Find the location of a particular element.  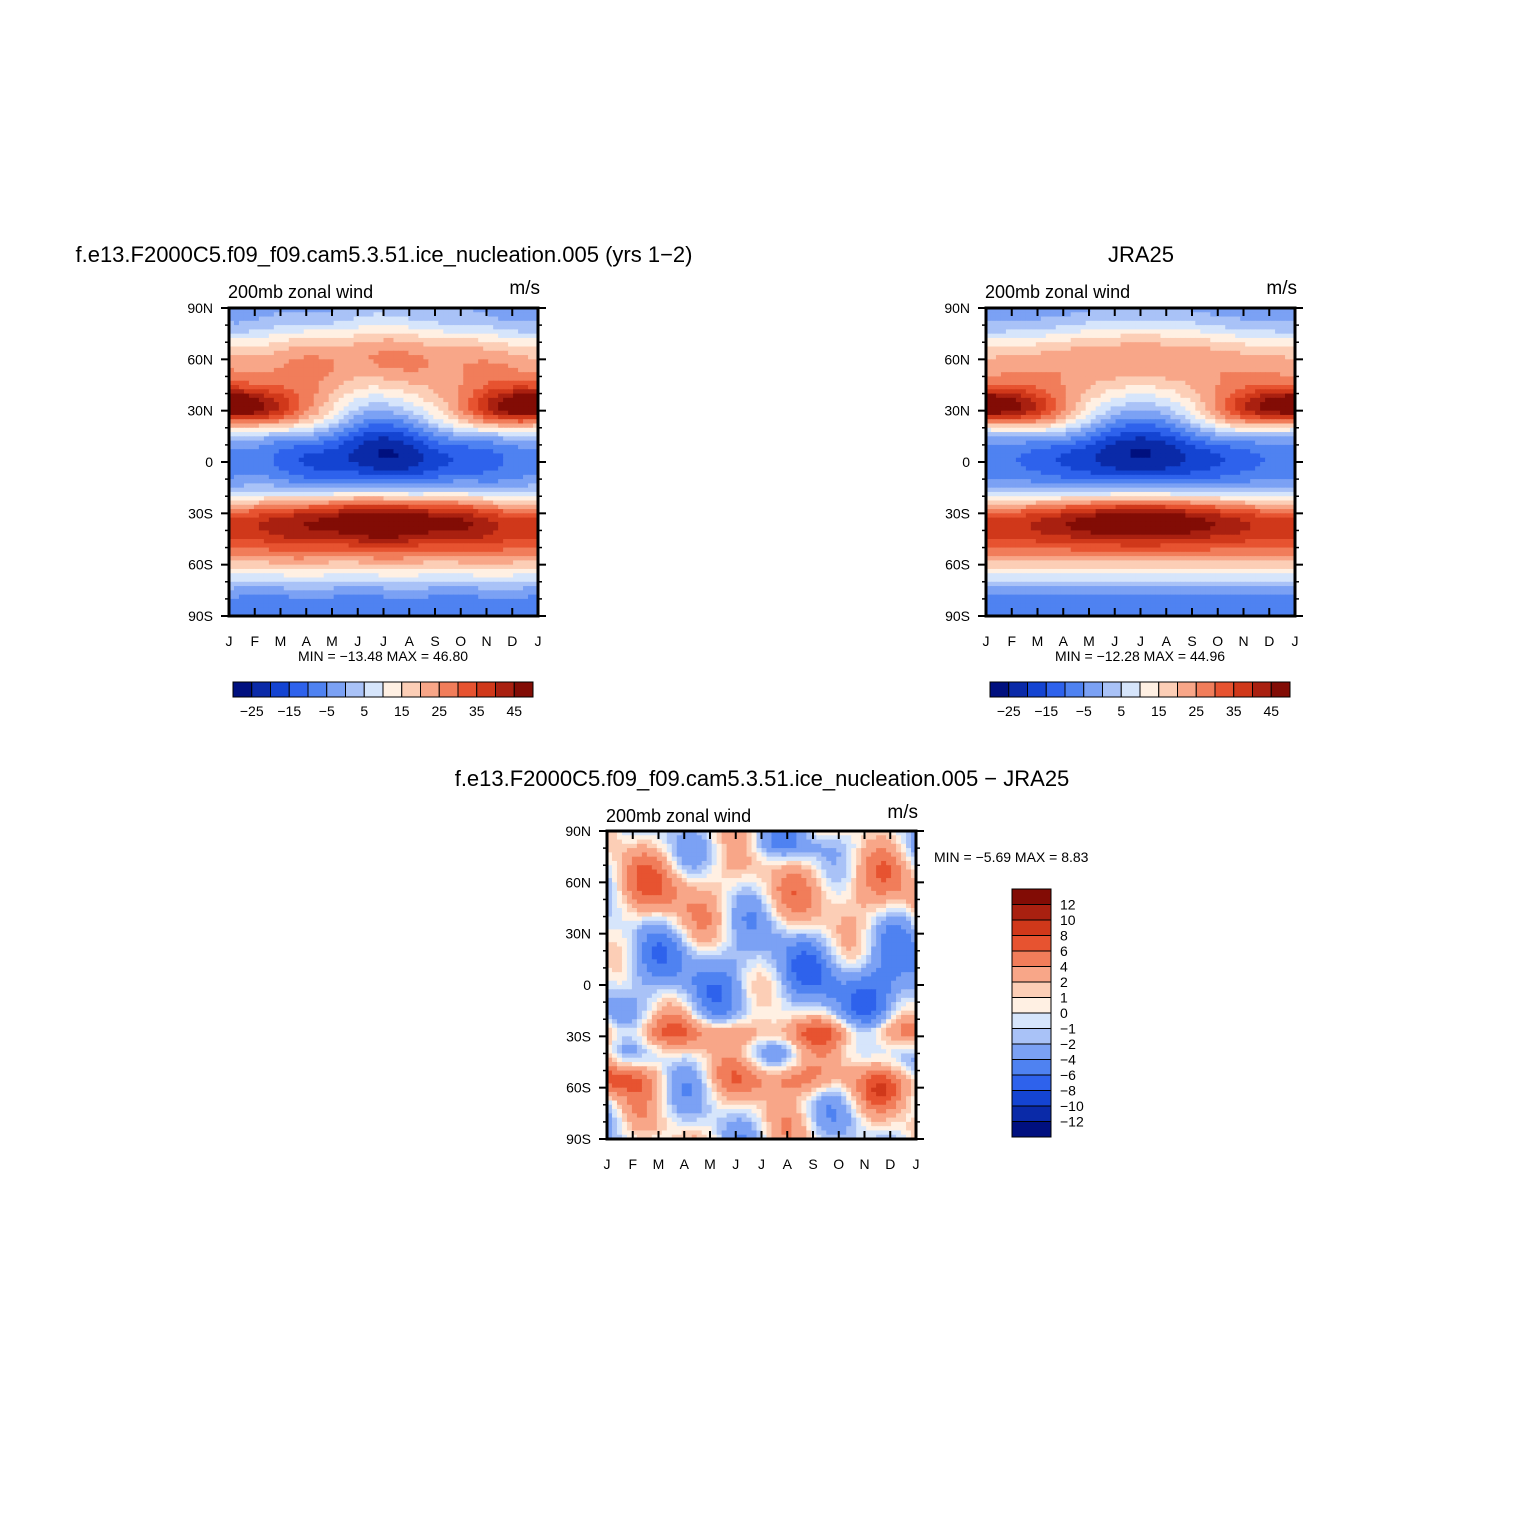

y-tick-label: 30S is located at coordinates (200, 513).